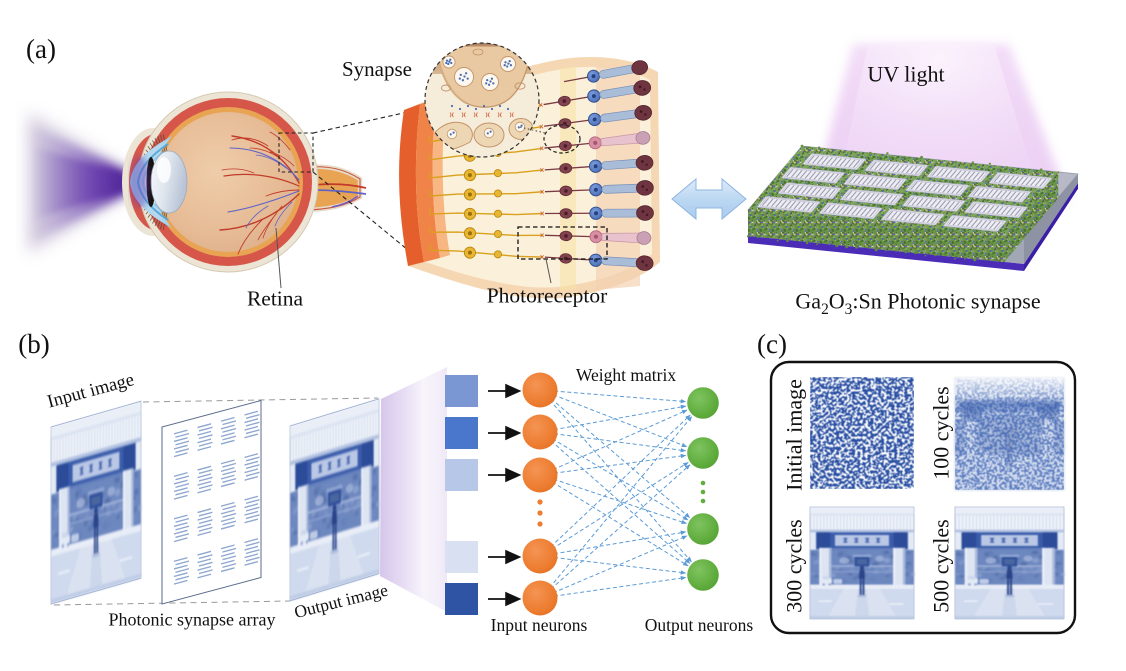 This screenshot has height=671, width=1126. Describe the element at coordinates (912, 207) in the screenshot. I see `photonic-synapse-device` at that location.